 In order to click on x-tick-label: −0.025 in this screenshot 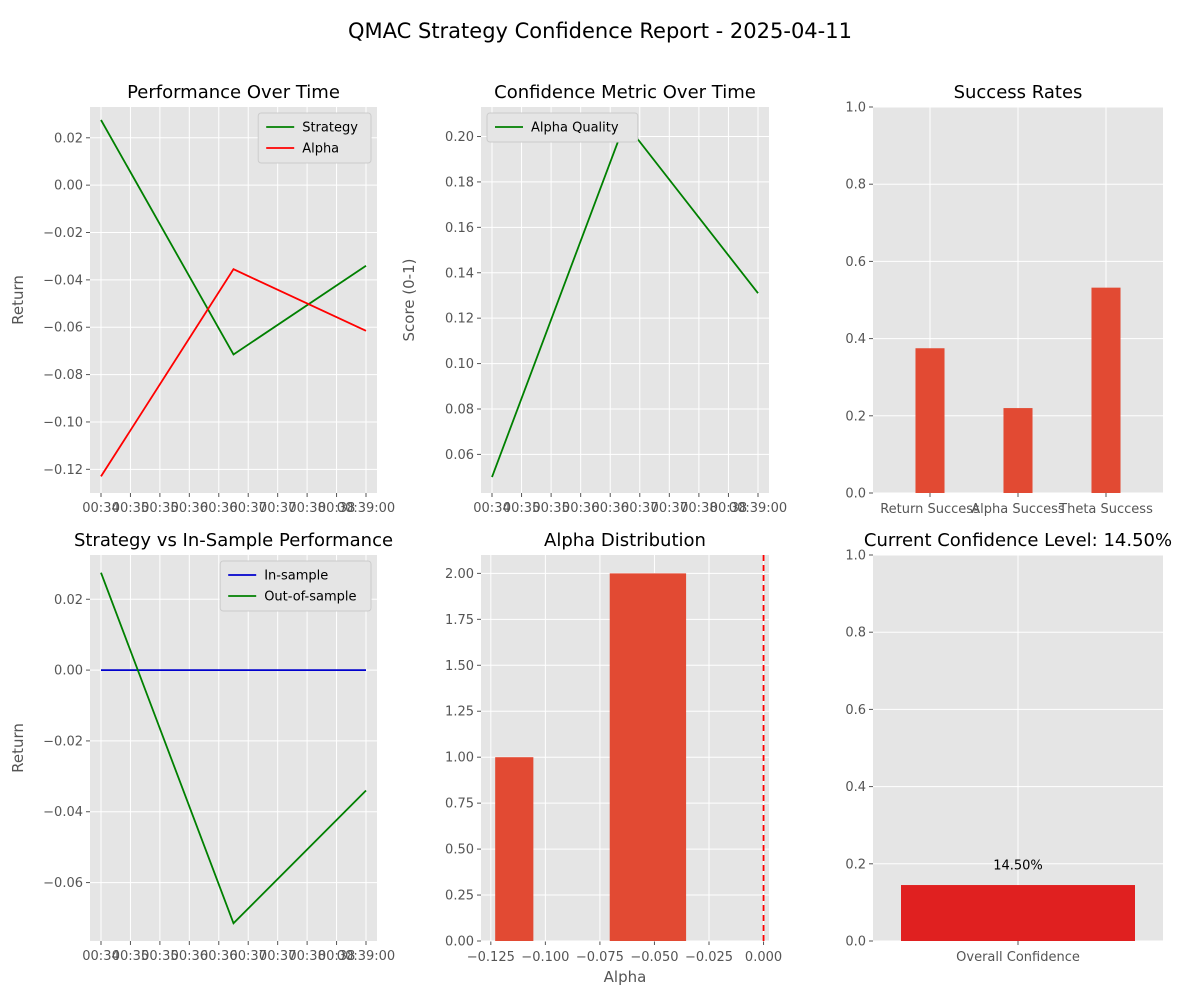, I will do `click(709, 957)`.